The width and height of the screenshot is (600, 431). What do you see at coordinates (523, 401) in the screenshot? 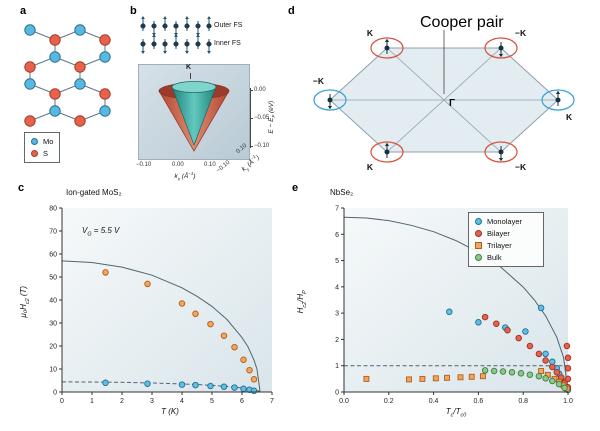
I see `svg-text: 0.8` at bounding box center [523, 401].